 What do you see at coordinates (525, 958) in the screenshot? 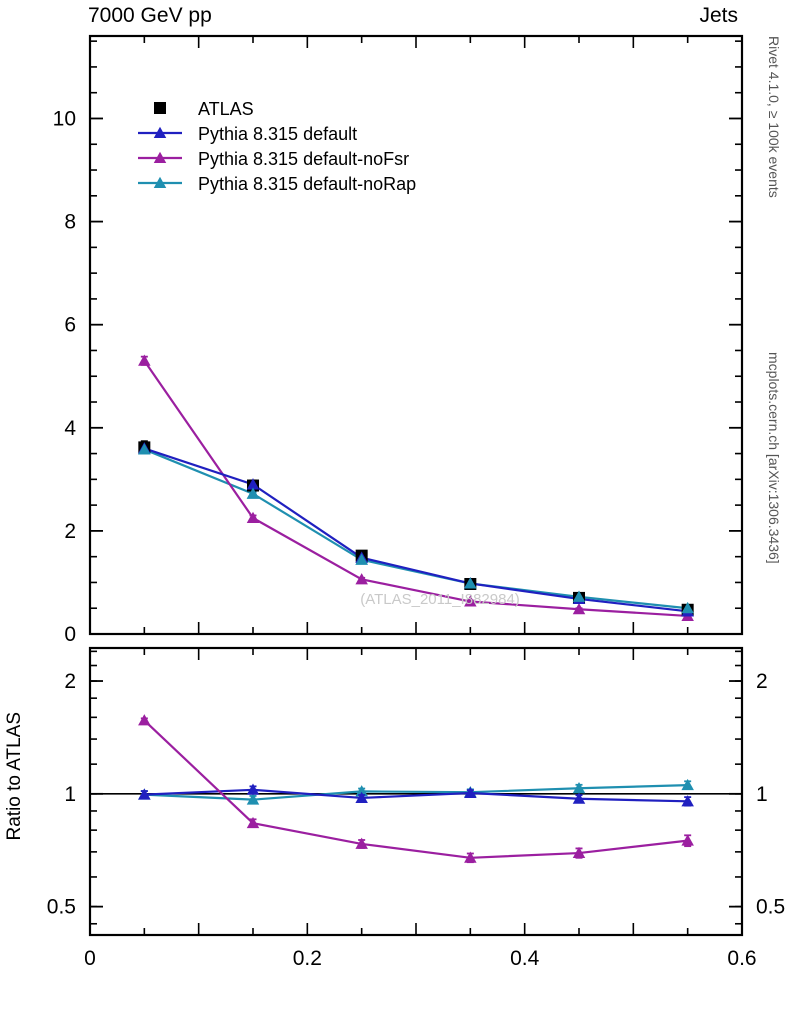
I see `ratio-x-tick-label: 0.4` at bounding box center [525, 958].